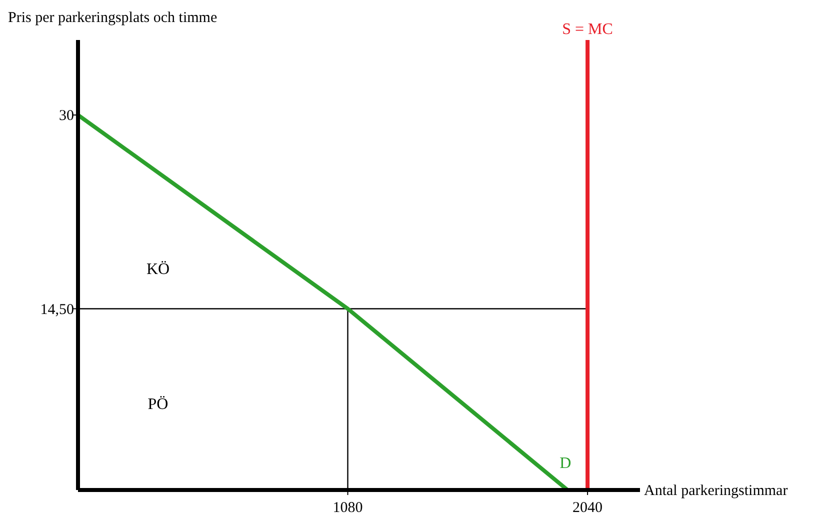 The height and width of the screenshot is (523, 835). I want to click on x-tick-label: 1080, so click(347, 508).